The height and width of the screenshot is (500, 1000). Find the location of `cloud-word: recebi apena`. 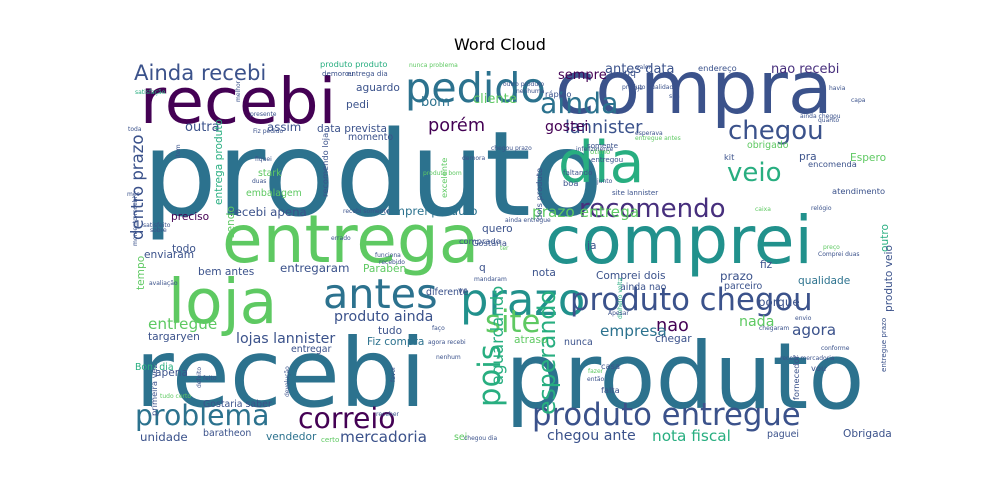

cloud-word: recebi apena is located at coordinates (268, 212).